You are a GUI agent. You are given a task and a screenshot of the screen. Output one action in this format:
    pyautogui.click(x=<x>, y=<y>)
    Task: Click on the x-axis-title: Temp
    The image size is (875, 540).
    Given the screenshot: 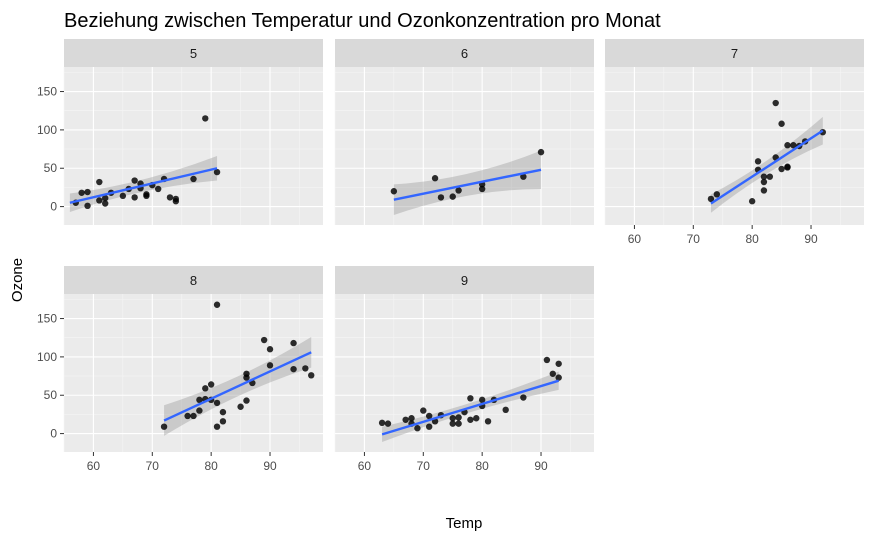 What is the action you would take?
    pyautogui.click(x=464, y=523)
    